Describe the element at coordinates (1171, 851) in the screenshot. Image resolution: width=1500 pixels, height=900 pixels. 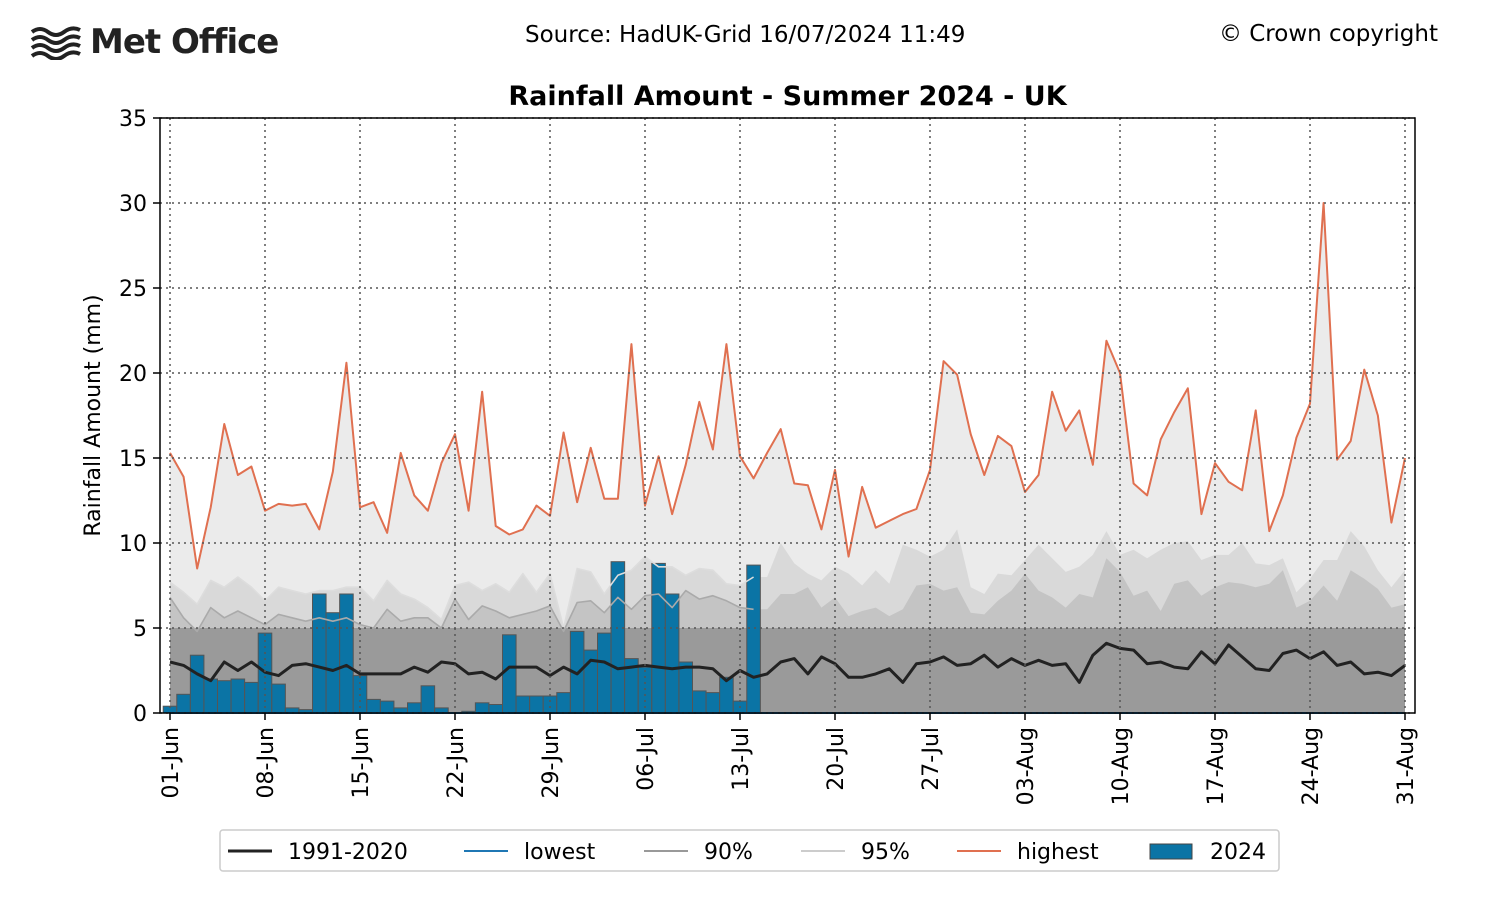
I see `legend-swatch-bar2024` at that location.